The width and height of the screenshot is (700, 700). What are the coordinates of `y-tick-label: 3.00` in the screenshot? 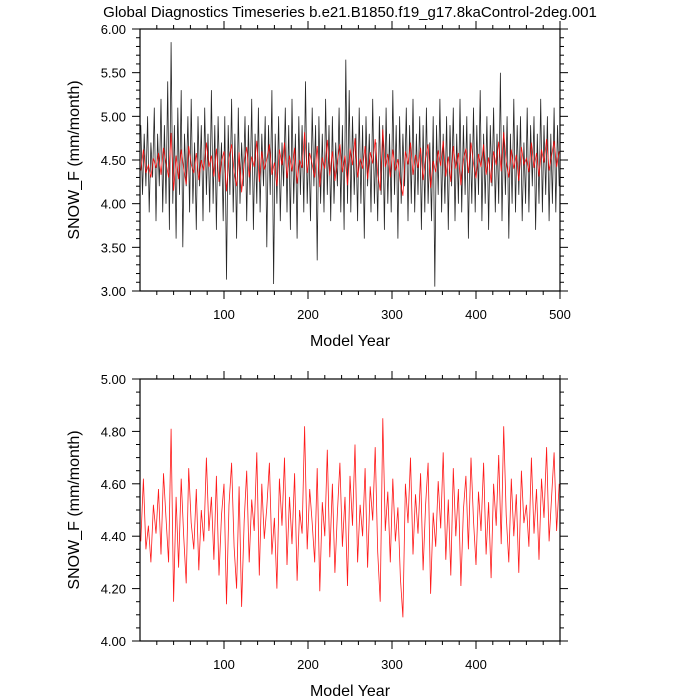 It's located at (113, 291).